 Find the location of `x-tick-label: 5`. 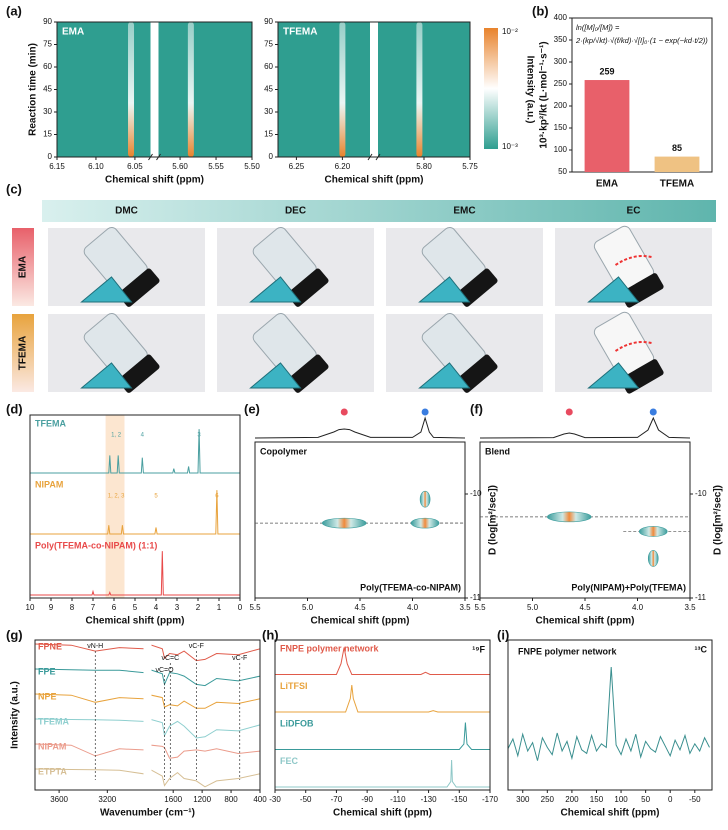

x-tick-label: 5 is located at coordinates (135, 607).